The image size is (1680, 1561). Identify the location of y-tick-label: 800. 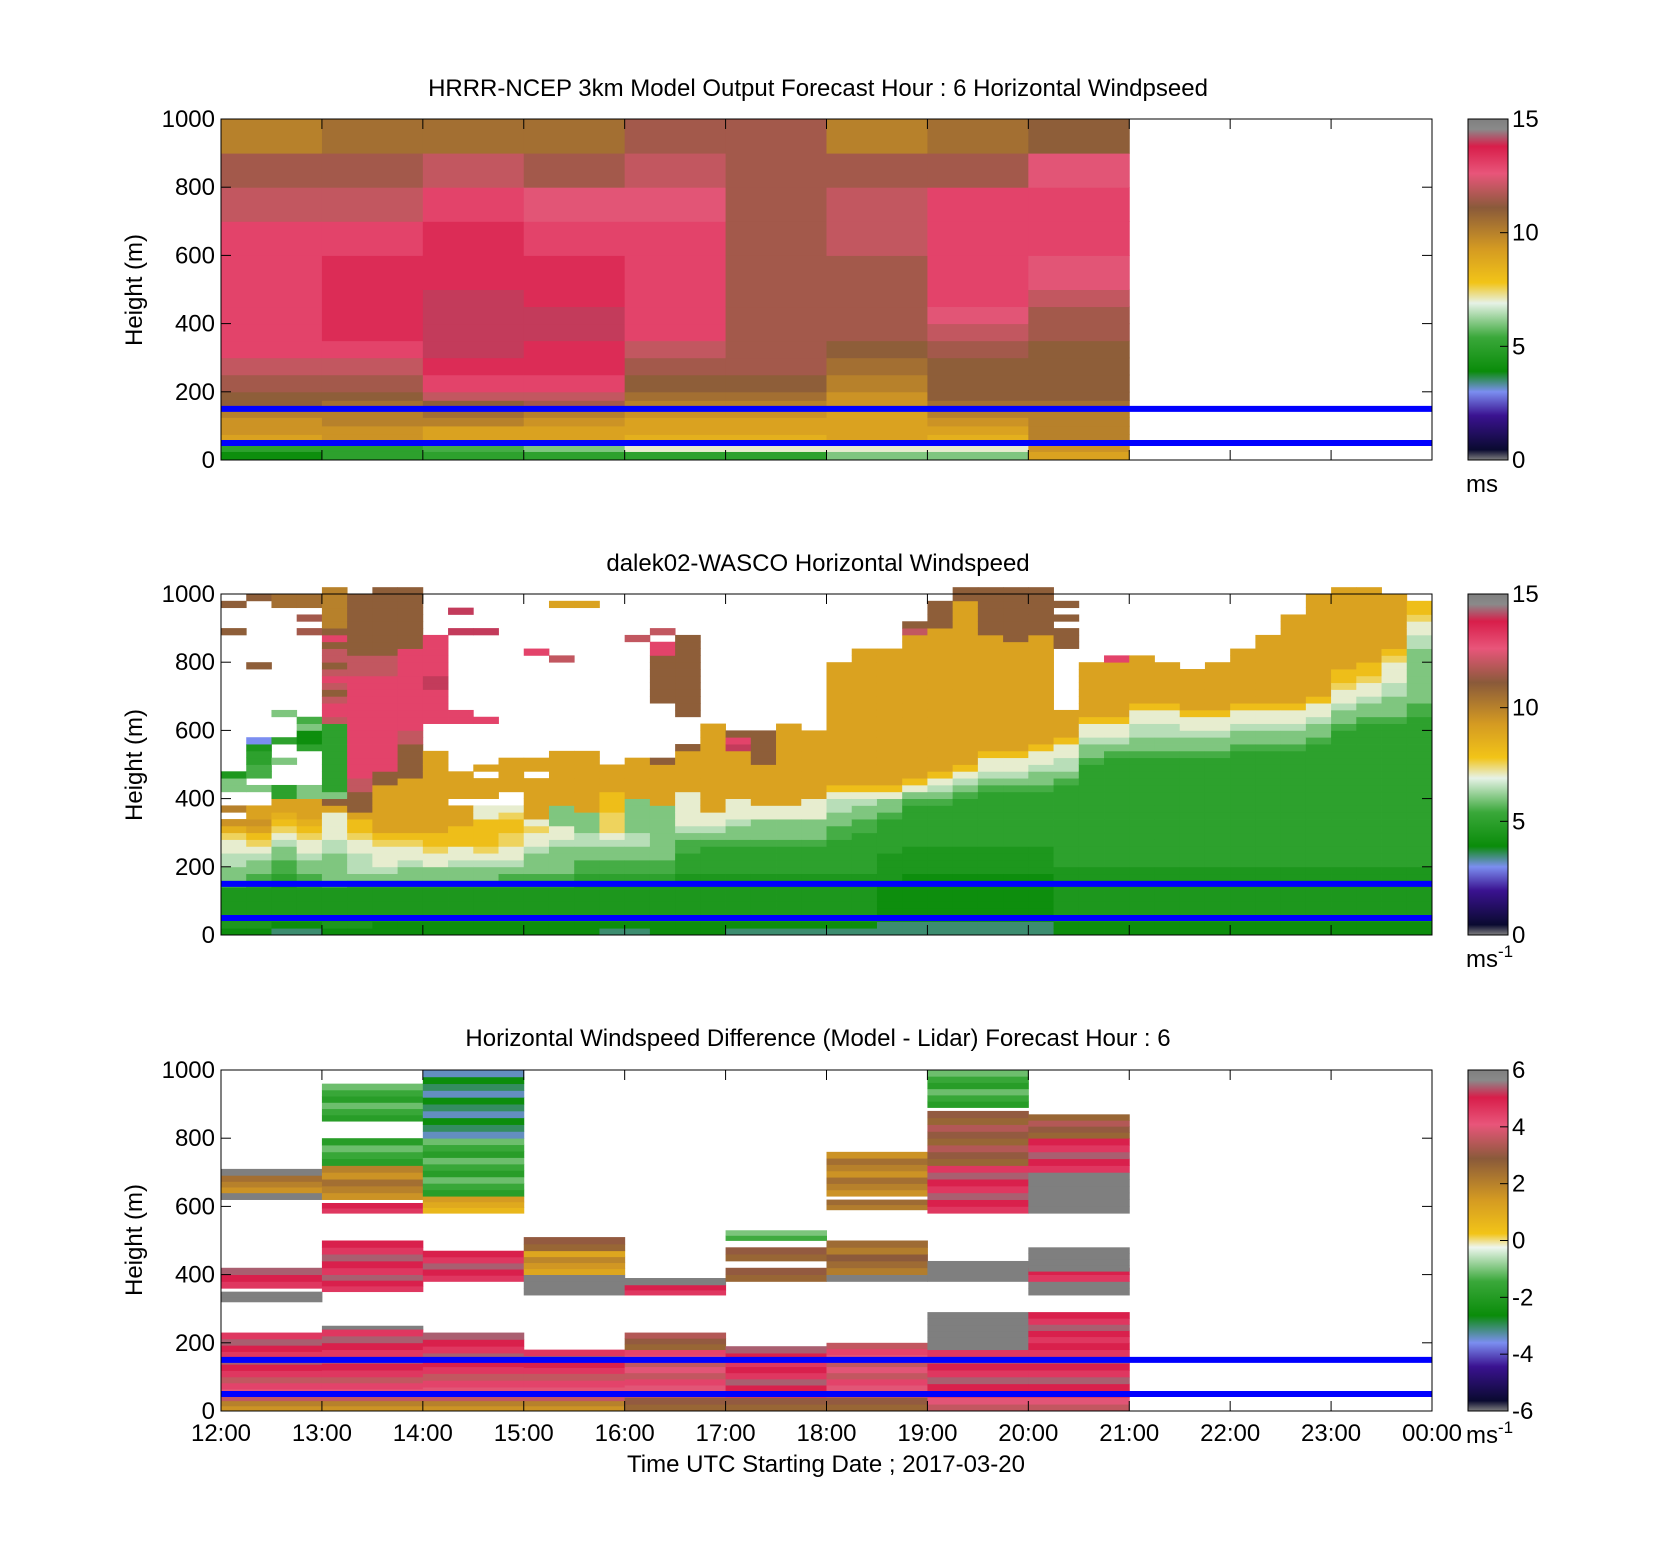
(195, 1138).